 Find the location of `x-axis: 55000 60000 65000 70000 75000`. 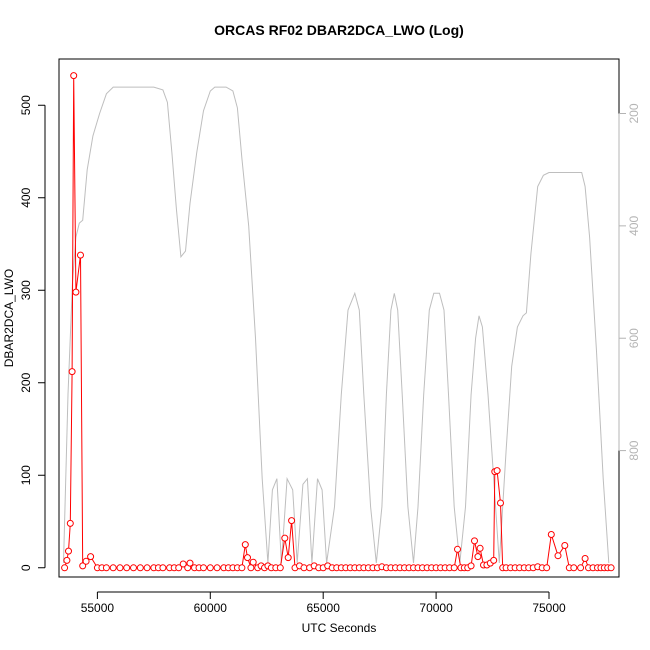

x-axis: 55000 60000 65000 70000 75000 is located at coordinates (323, 603).